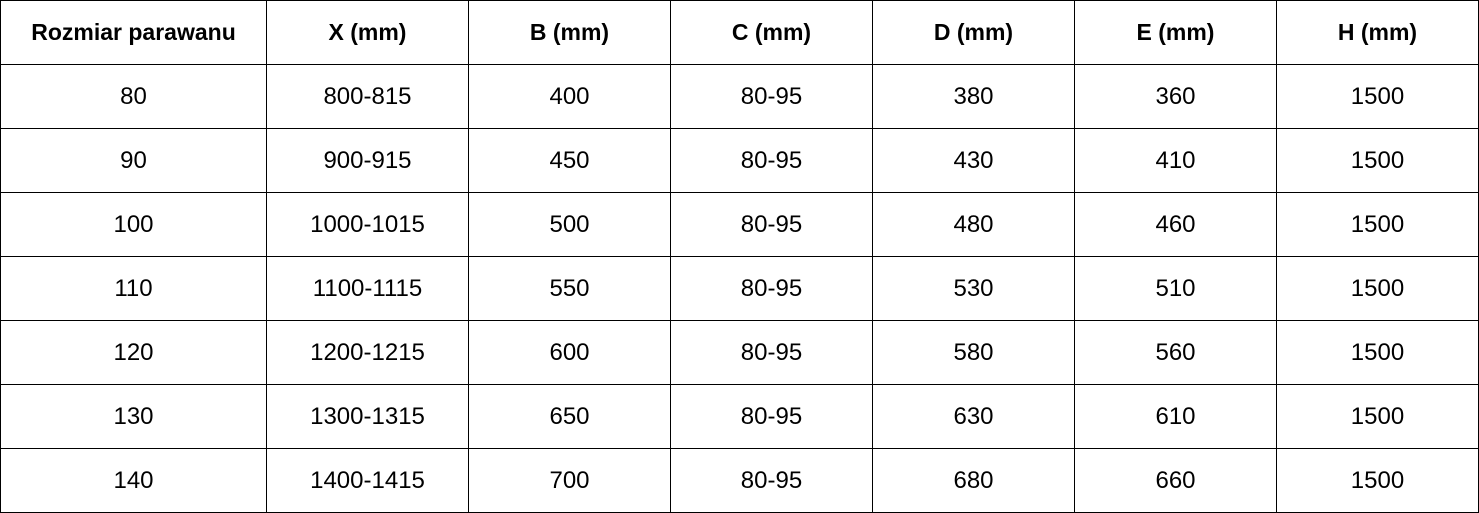 The image size is (1479, 513). What do you see at coordinates (973, 96) in the screenshot?
I see `table-cell: 380` at bounding box center [973, 96].